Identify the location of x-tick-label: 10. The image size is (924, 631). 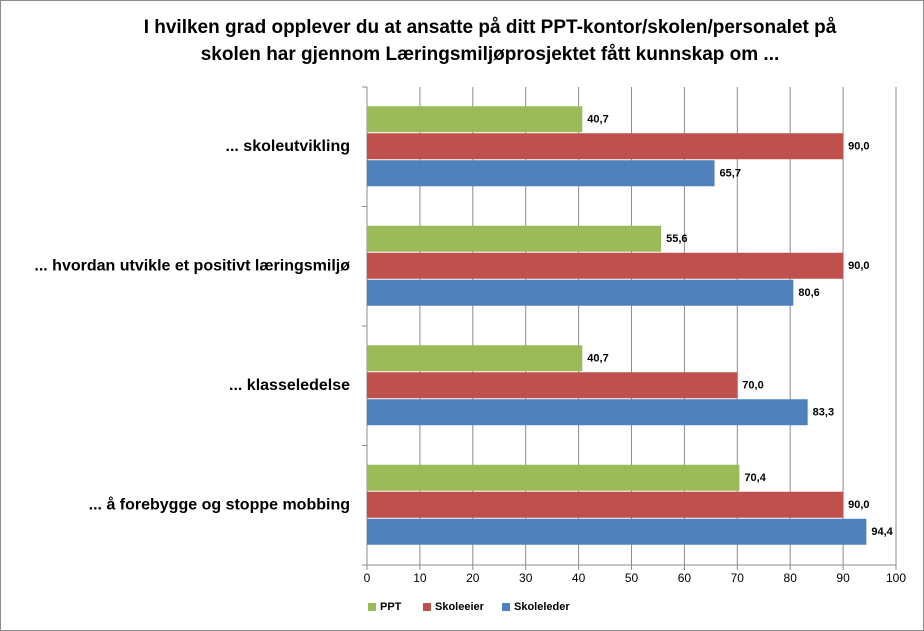
(420, 578).